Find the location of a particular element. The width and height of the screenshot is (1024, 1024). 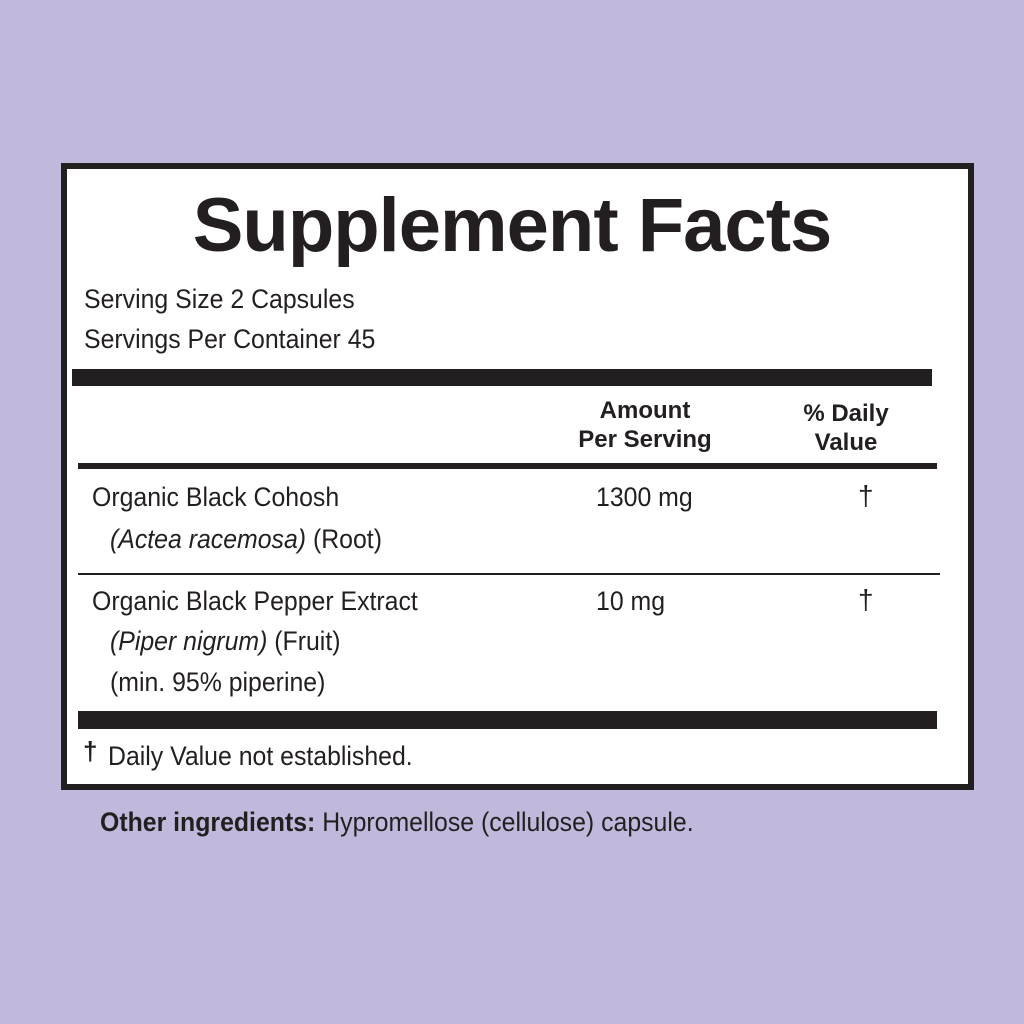

text: (Actea racemosa) is located at coordinates (208, 539).